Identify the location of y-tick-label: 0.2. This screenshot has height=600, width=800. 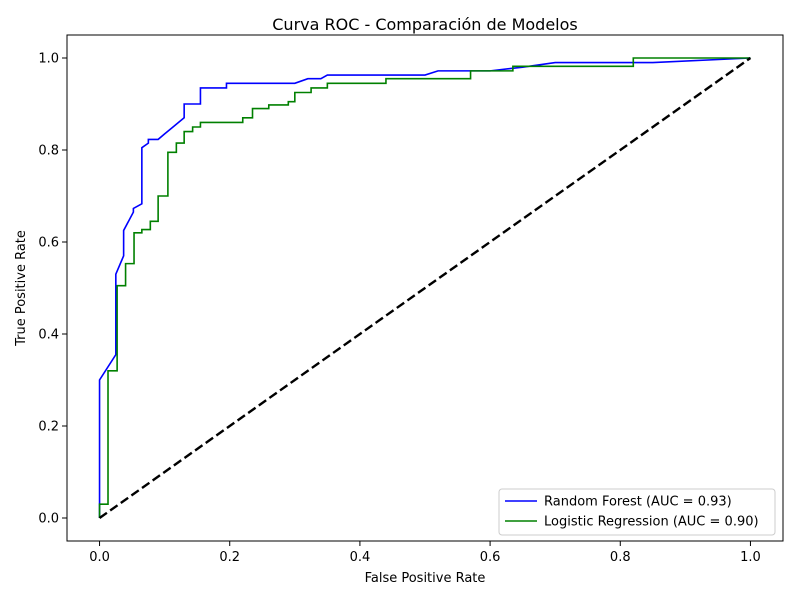
(48, 427).